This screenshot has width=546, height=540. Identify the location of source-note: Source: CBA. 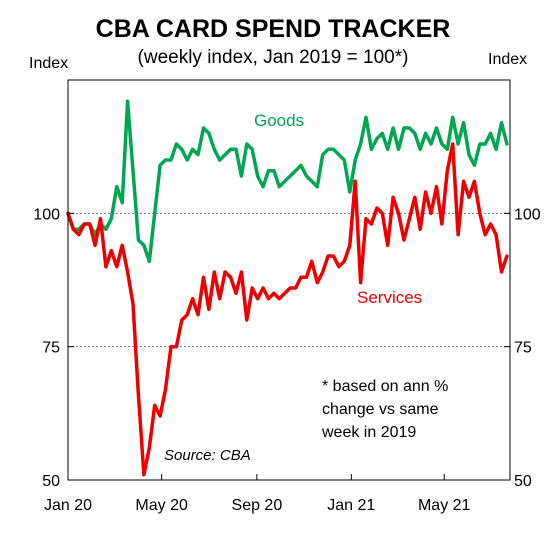
(207, 455).